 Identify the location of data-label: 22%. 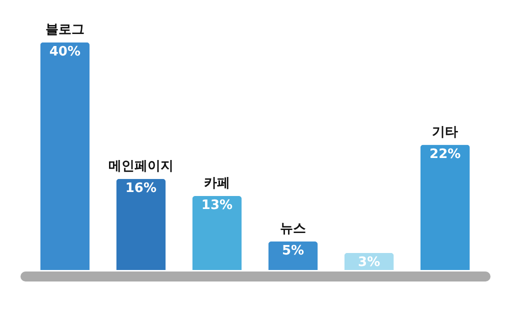
(445, 154).